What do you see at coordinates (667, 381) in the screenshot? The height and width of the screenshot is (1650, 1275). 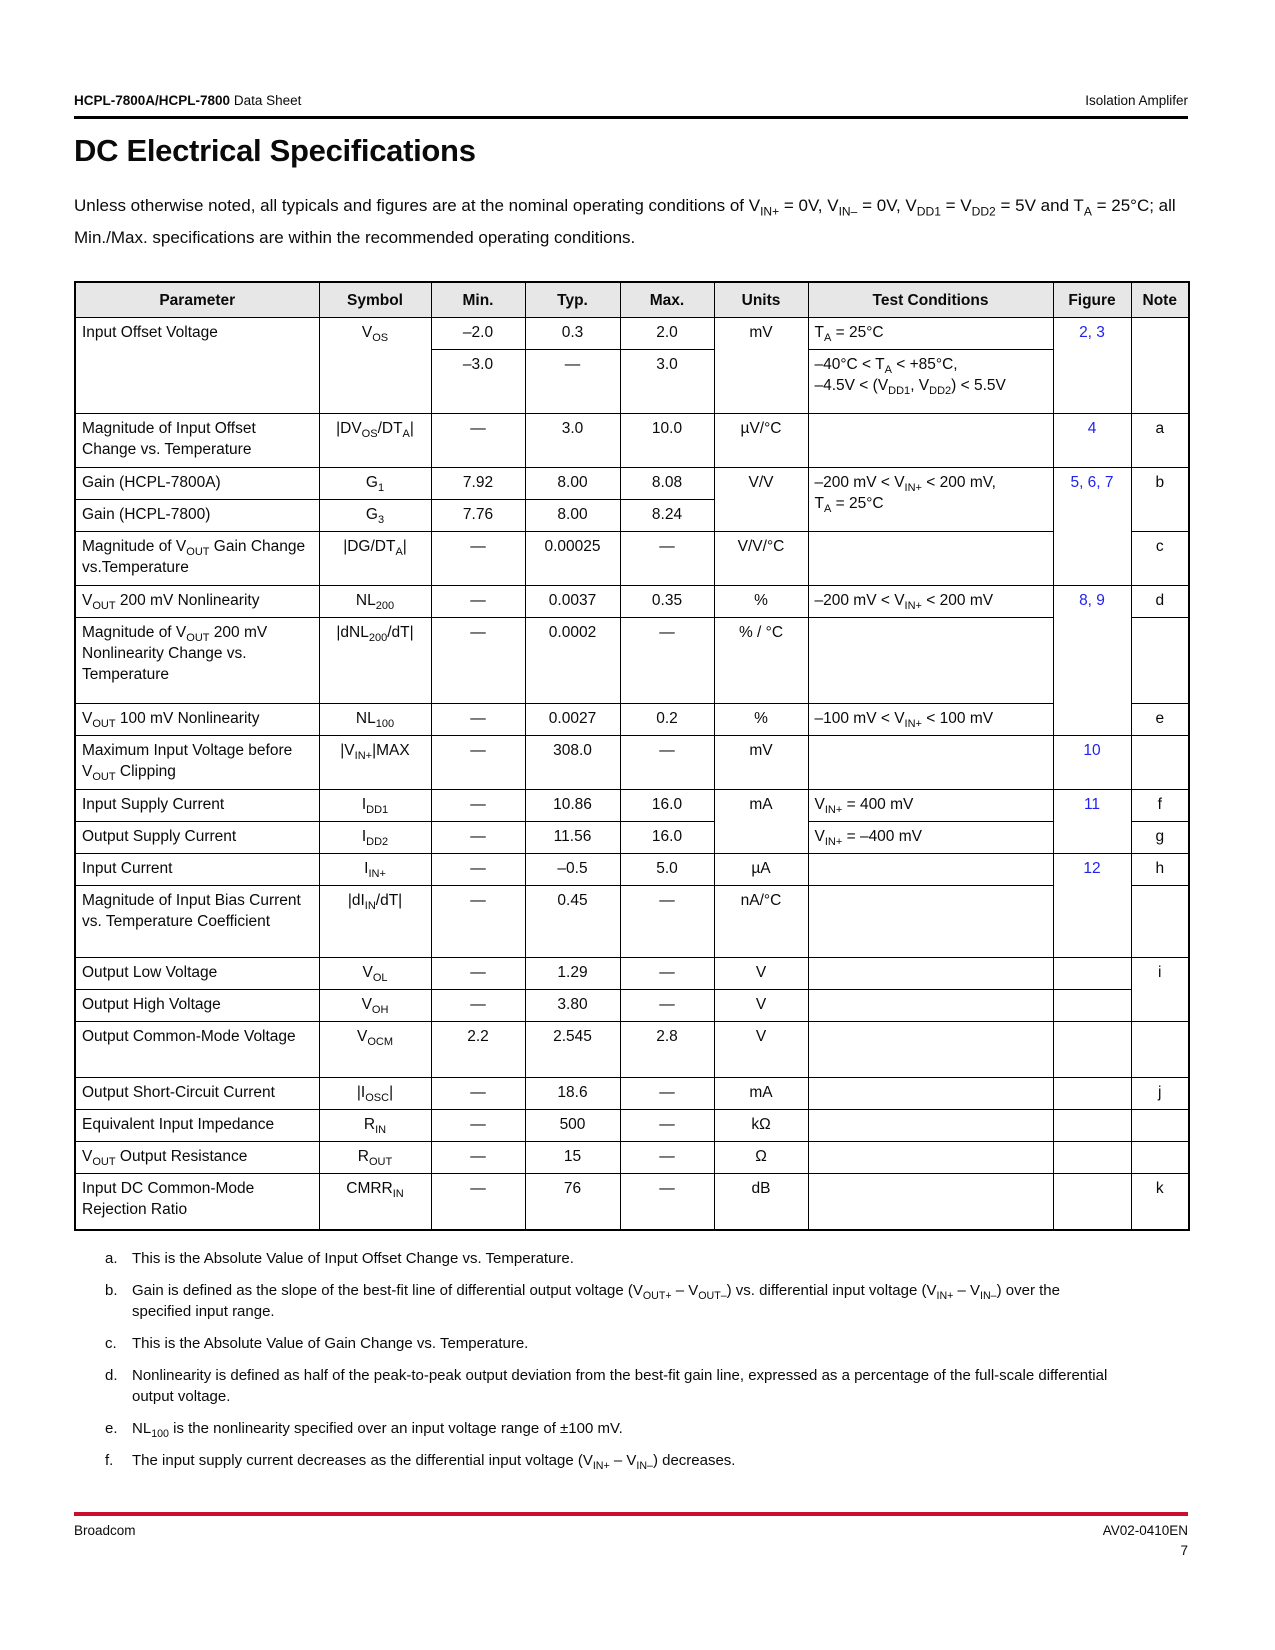 I see `max-cell: 3.0` at bounding box center [667, 381].